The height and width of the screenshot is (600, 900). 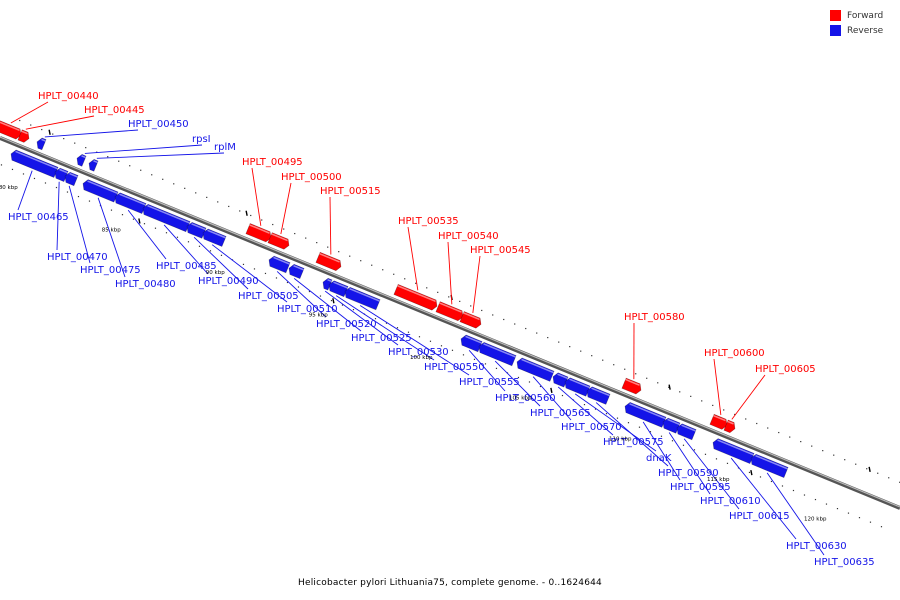 I want to click on gene-label: rpsI, so click(x=201, y=139).